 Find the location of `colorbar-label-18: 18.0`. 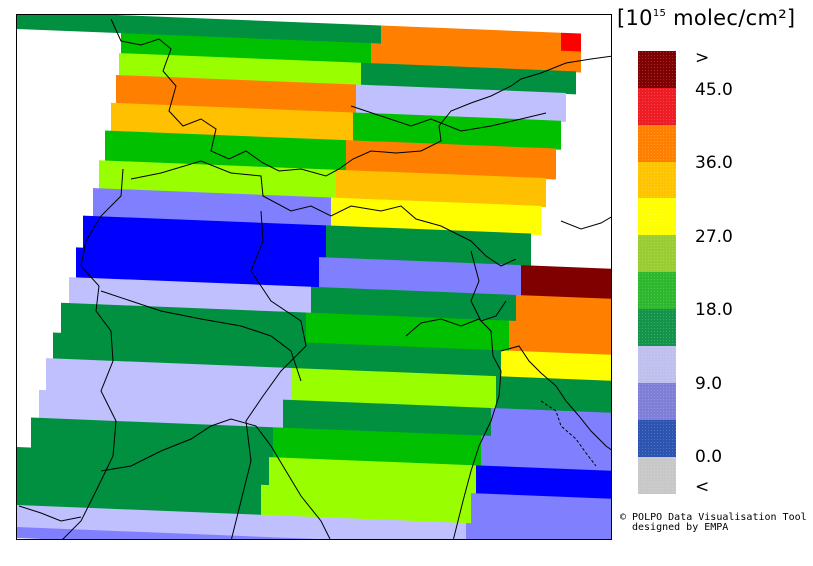

colorbar-label-18: 18.0 is located at coordinates (714, 310).